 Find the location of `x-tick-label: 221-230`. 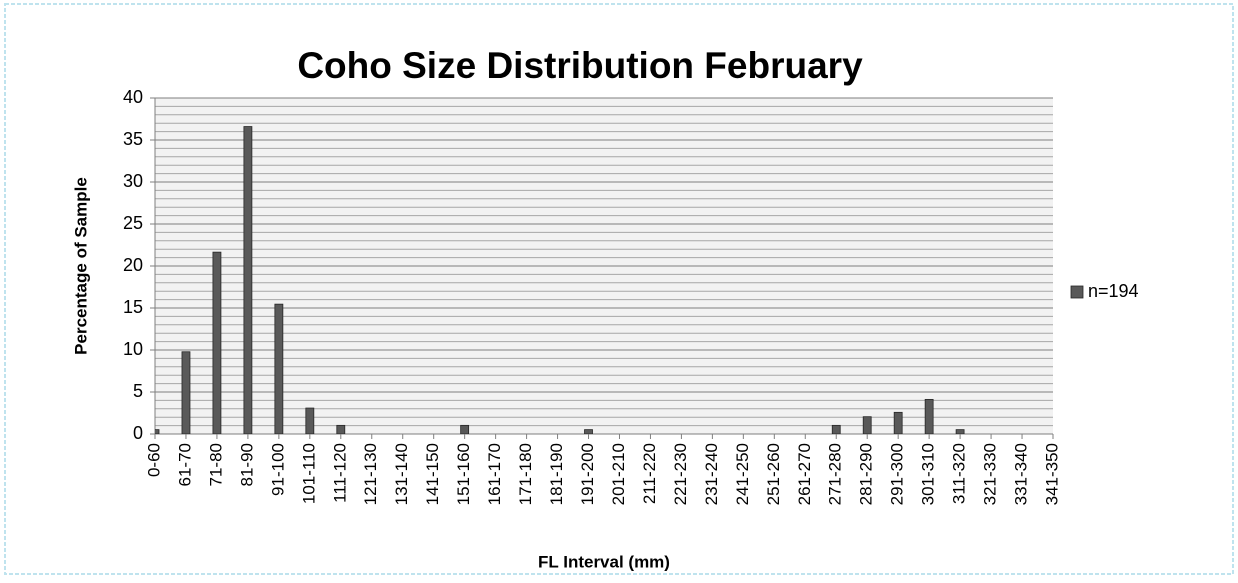

x-tick-label: 221-230 is located at coordinates (680, 474).